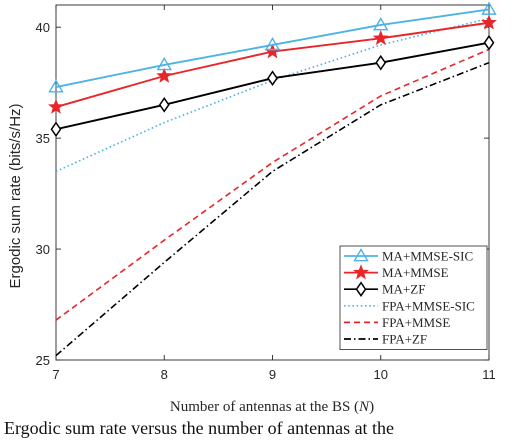  I want to click on x-tick-label: 10, so click(381, 374).